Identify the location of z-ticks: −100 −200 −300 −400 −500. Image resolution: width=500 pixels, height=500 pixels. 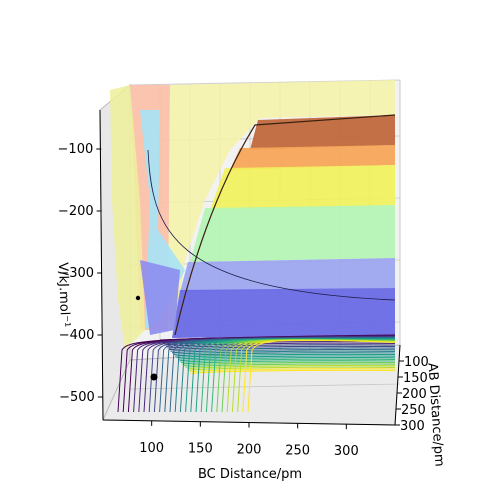
(80, 273).